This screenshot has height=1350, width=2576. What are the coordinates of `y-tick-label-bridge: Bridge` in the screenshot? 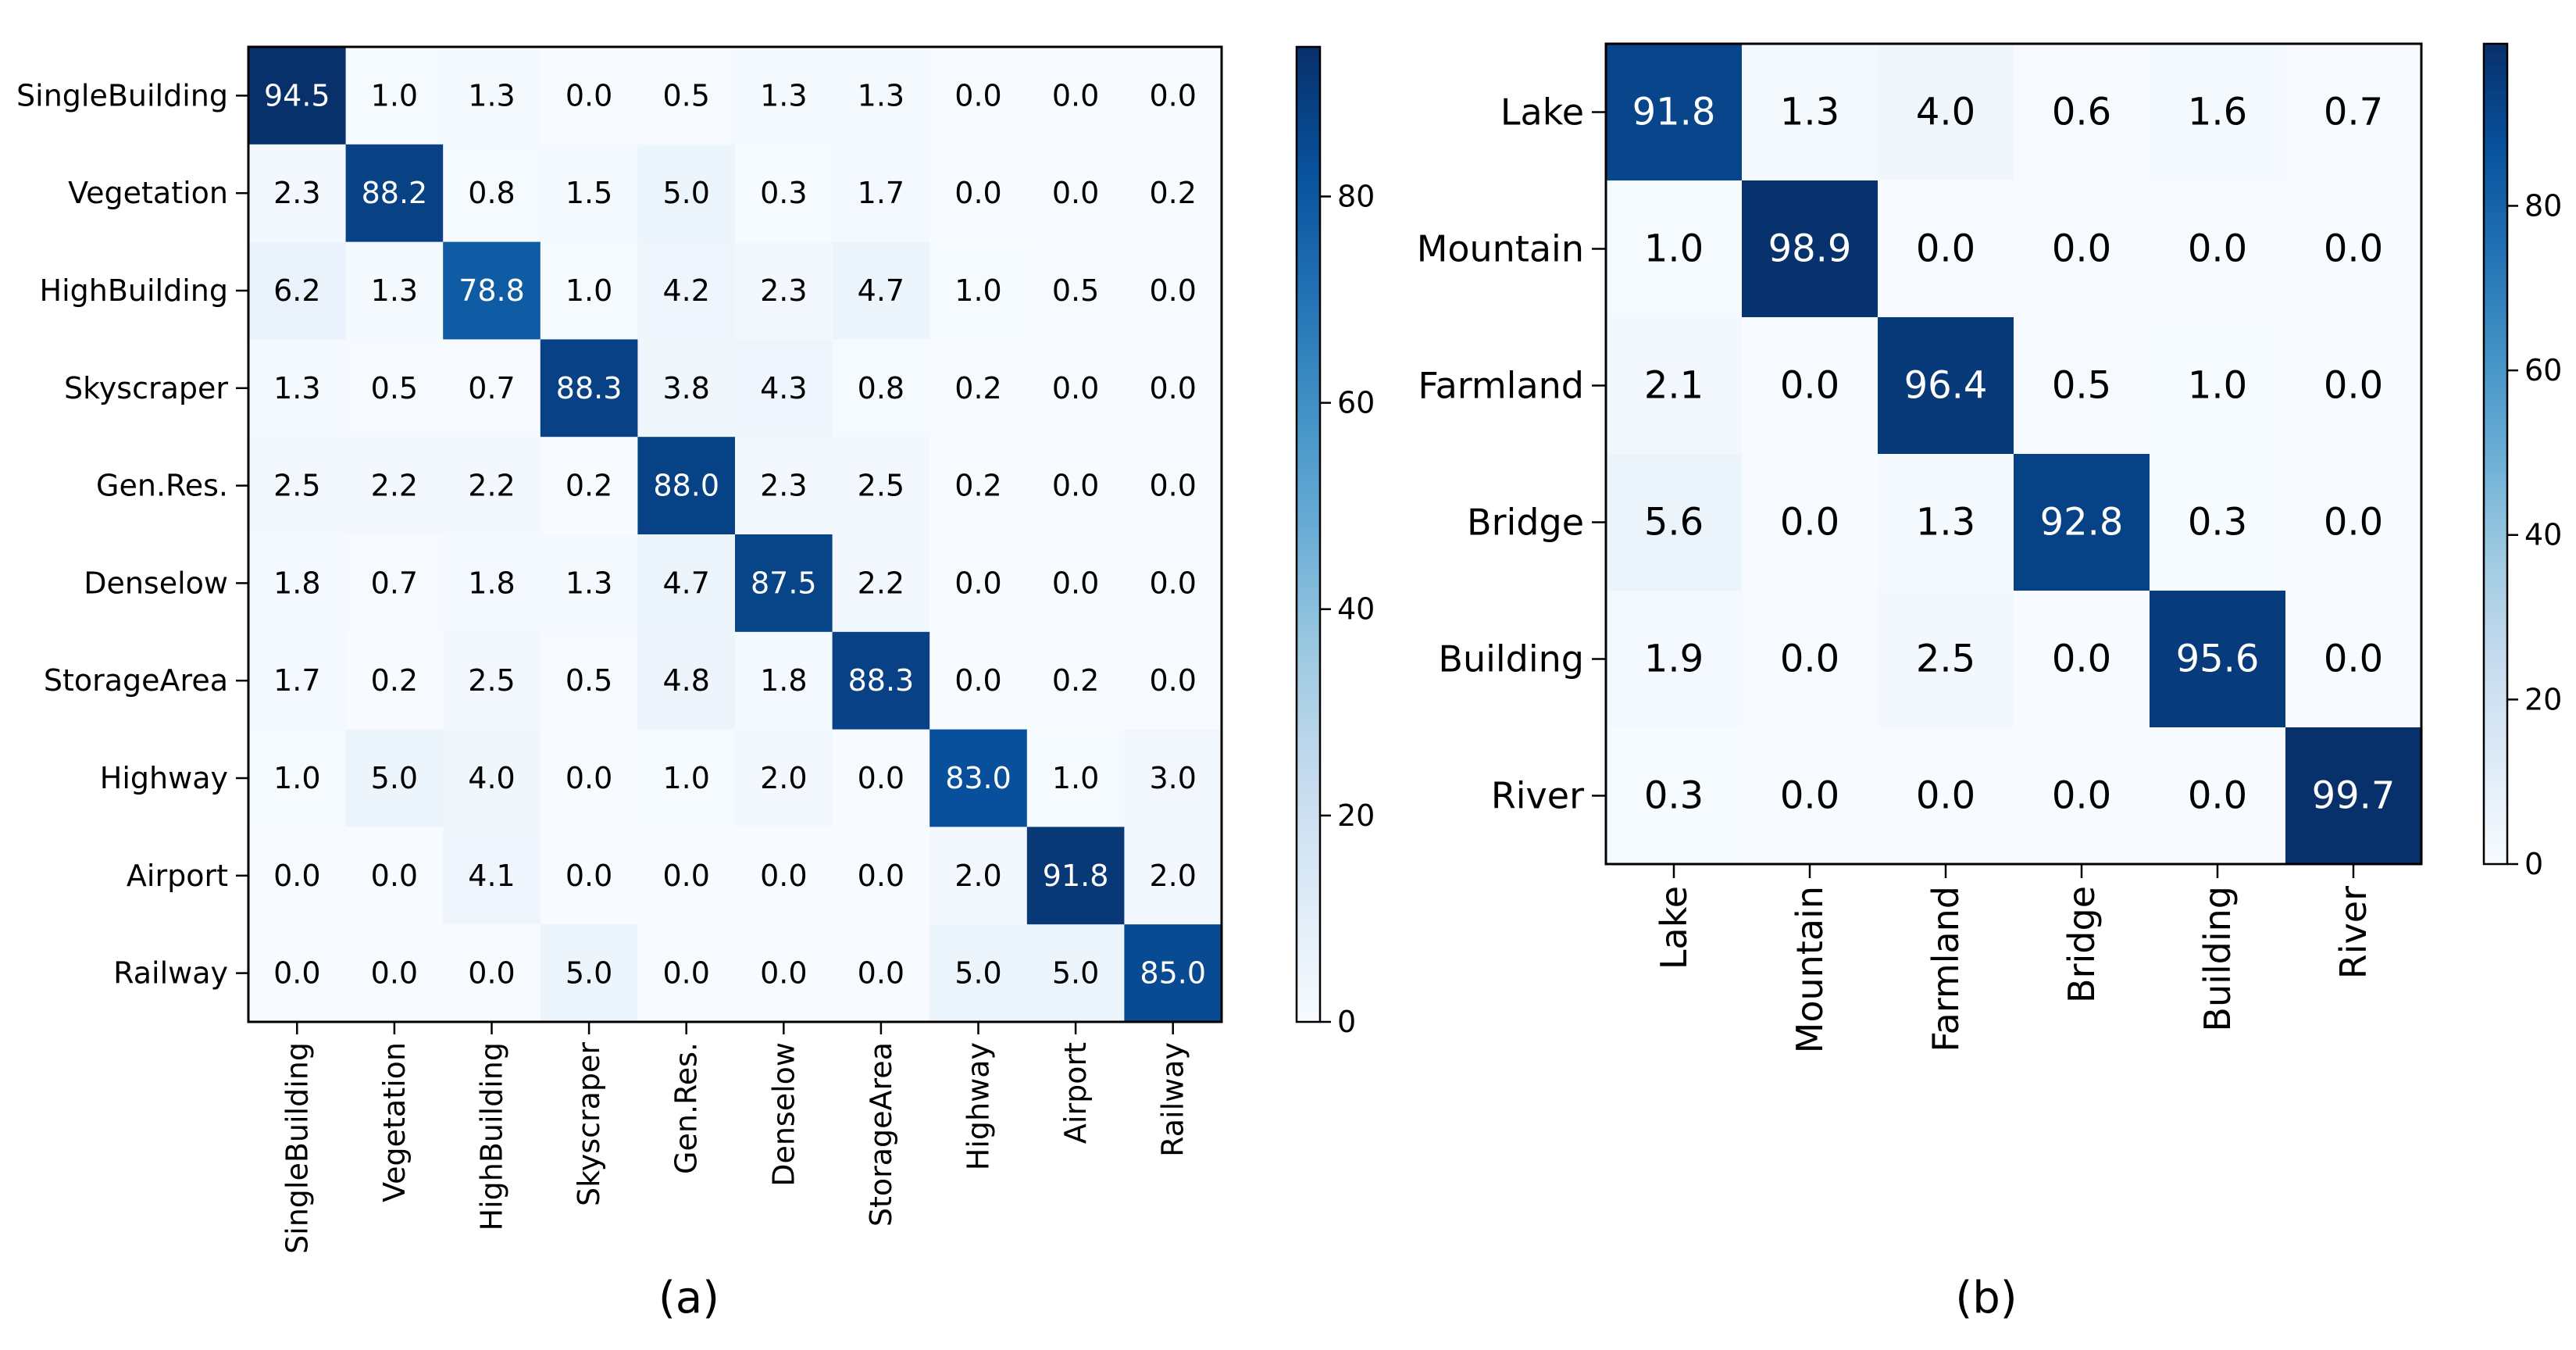 It's located at (1525, 523).